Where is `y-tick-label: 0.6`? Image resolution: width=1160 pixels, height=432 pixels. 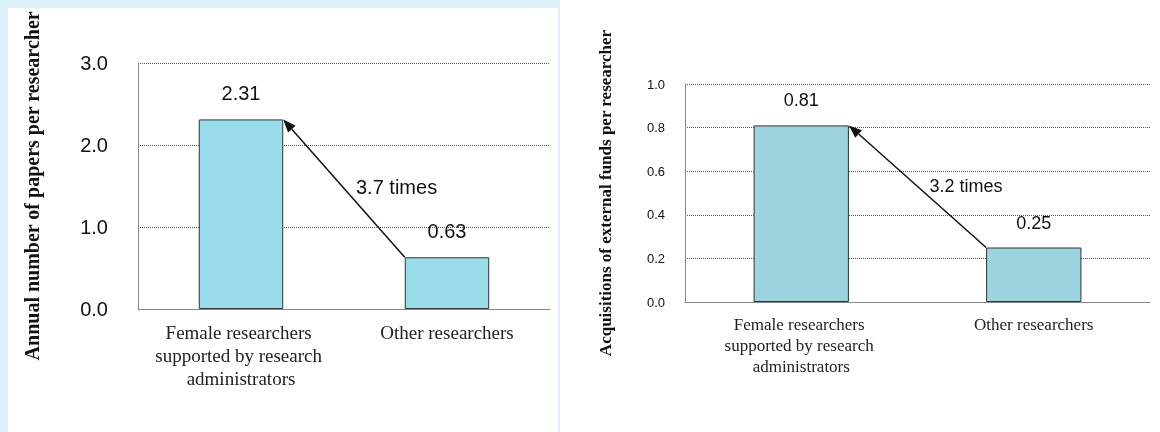
y-tick-label: 0.6 is located at coordinates (655, 171).